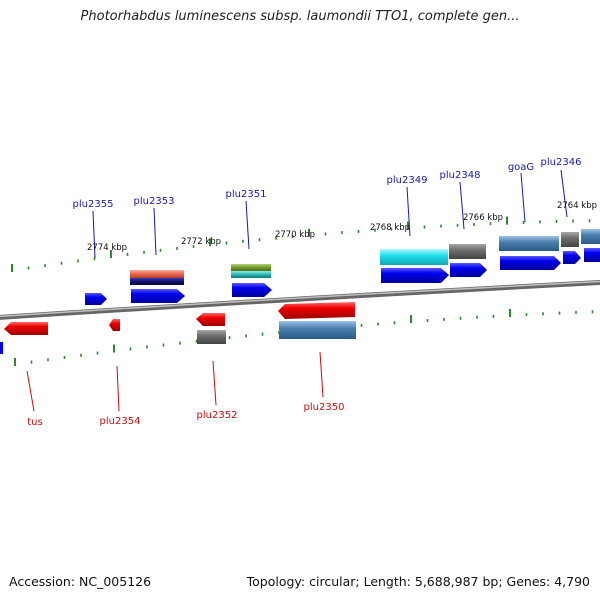 The height and width of the screenshot is (600, 600). I want to click on feature-olive-plu2351, so click(251, 267).